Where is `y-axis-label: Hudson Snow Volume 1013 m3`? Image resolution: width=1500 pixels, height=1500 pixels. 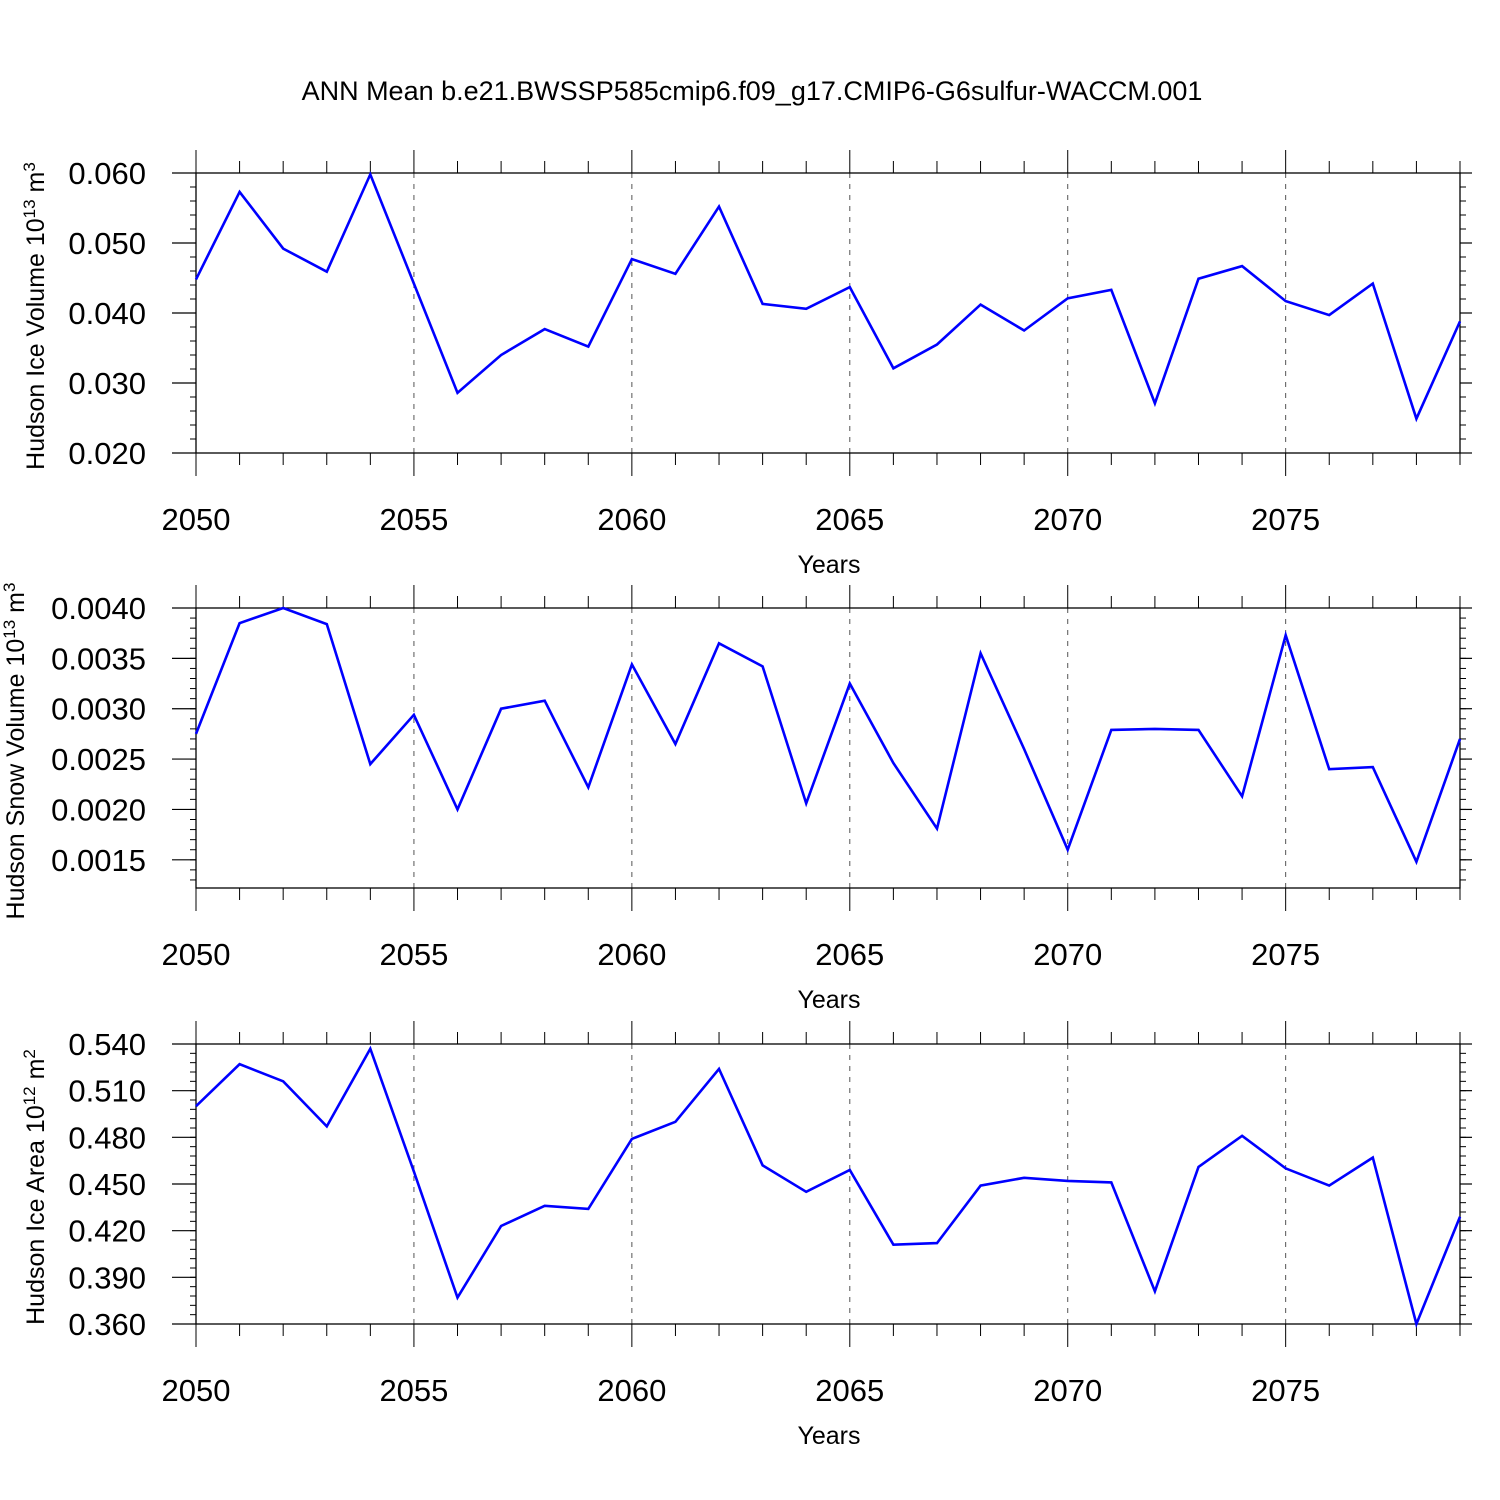
y-axis-label: Hudson Snow Volume 1013 m3 is located at coordinates (15, 751).